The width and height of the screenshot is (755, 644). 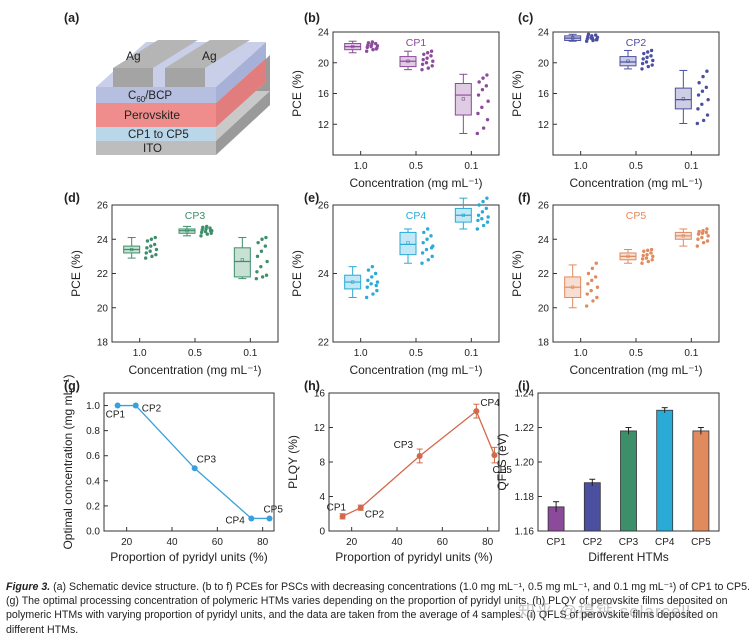 What do you see at coordinates (150, 97) in the screenshot?
I see `c60-label: C60/BCP` at bounding box center [150, 97].